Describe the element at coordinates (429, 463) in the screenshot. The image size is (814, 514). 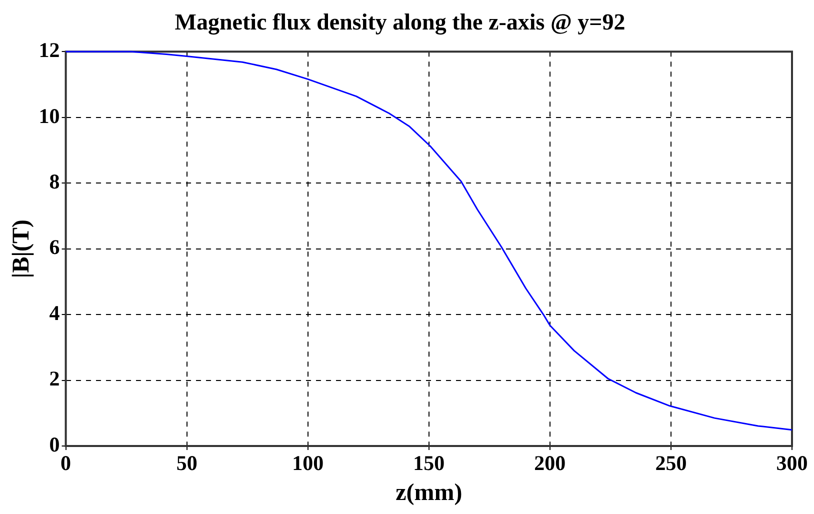
I see `x-tick-label: 150` at that location.